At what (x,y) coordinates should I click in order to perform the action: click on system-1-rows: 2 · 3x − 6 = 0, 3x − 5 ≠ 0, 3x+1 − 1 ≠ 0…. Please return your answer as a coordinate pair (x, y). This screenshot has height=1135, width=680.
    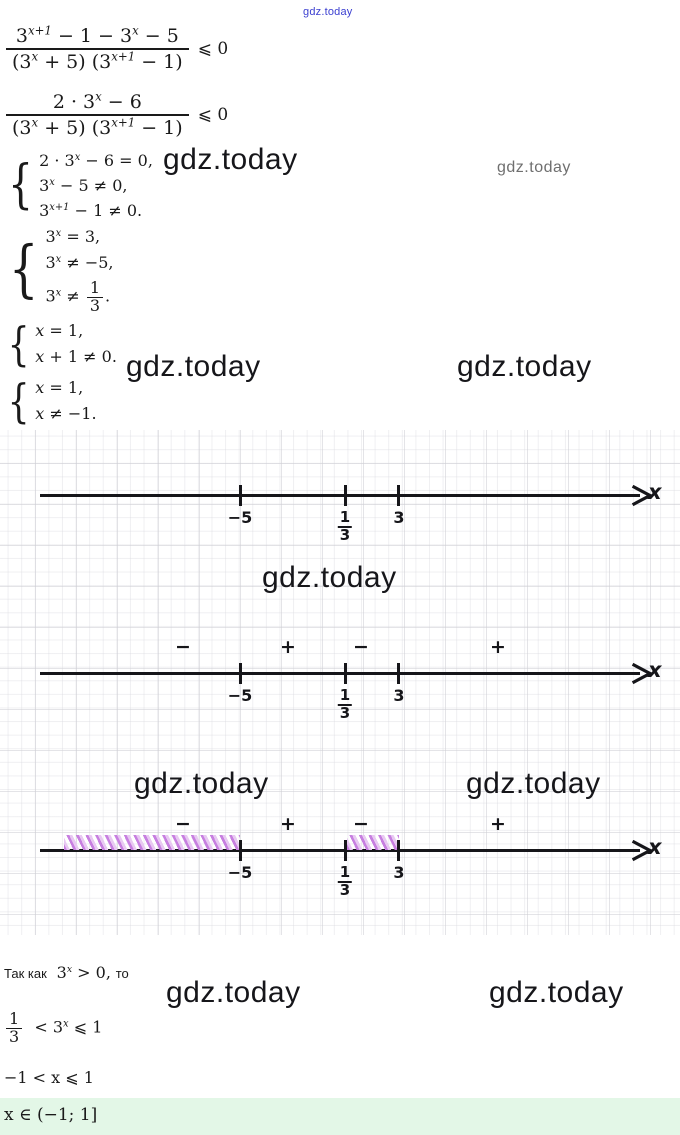
    Looking at the image, I should click on (96, 185).